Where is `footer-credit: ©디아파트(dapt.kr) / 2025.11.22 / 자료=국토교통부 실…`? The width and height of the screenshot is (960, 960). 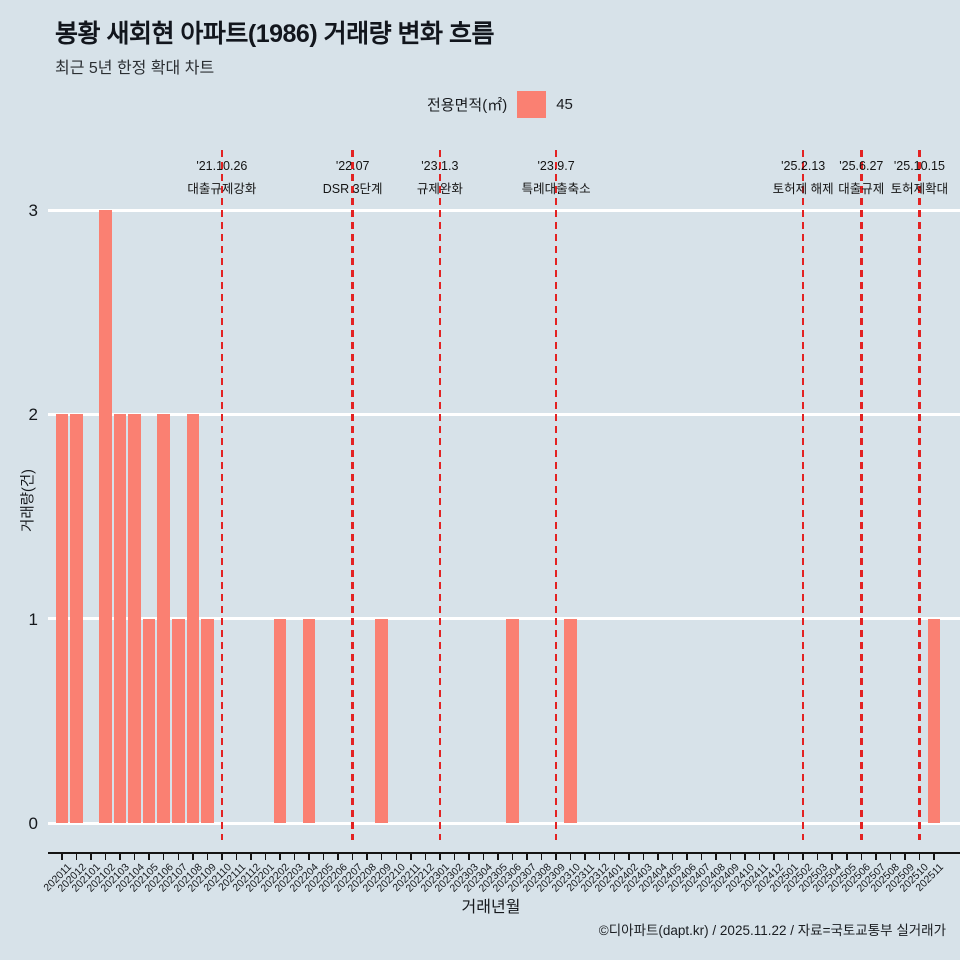 footer-credit: ©디아파트(dapt.kr) / 2025.11.22 / 자료=국토교통부 실… is located at coordinates (772, 930).